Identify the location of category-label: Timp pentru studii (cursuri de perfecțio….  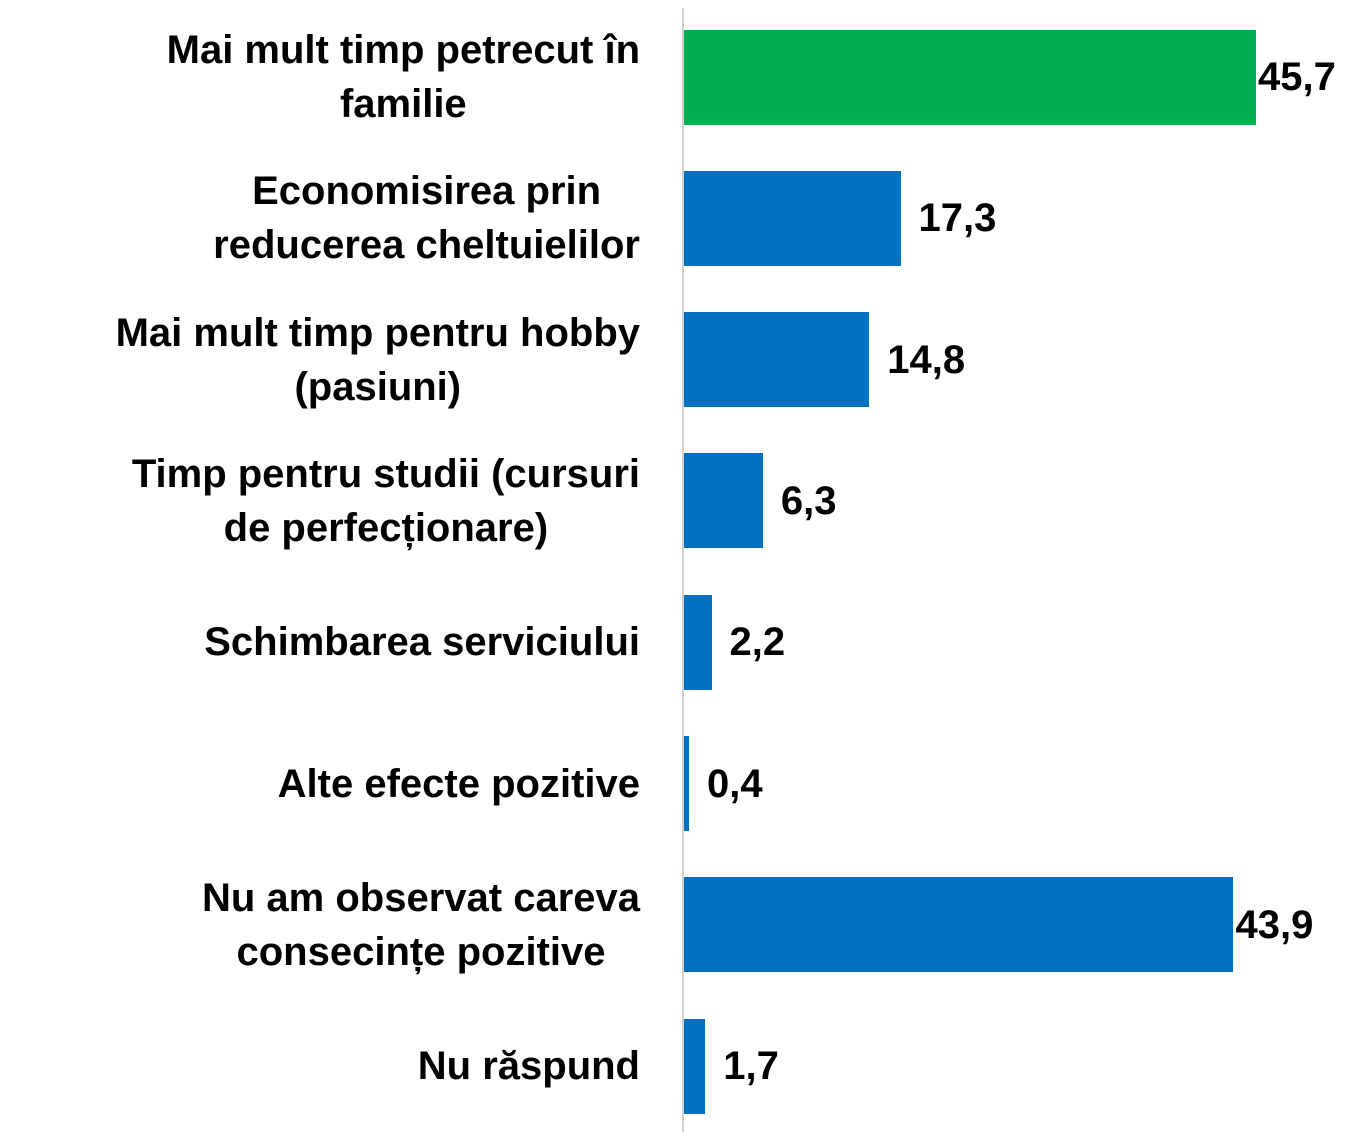
(385, 500).